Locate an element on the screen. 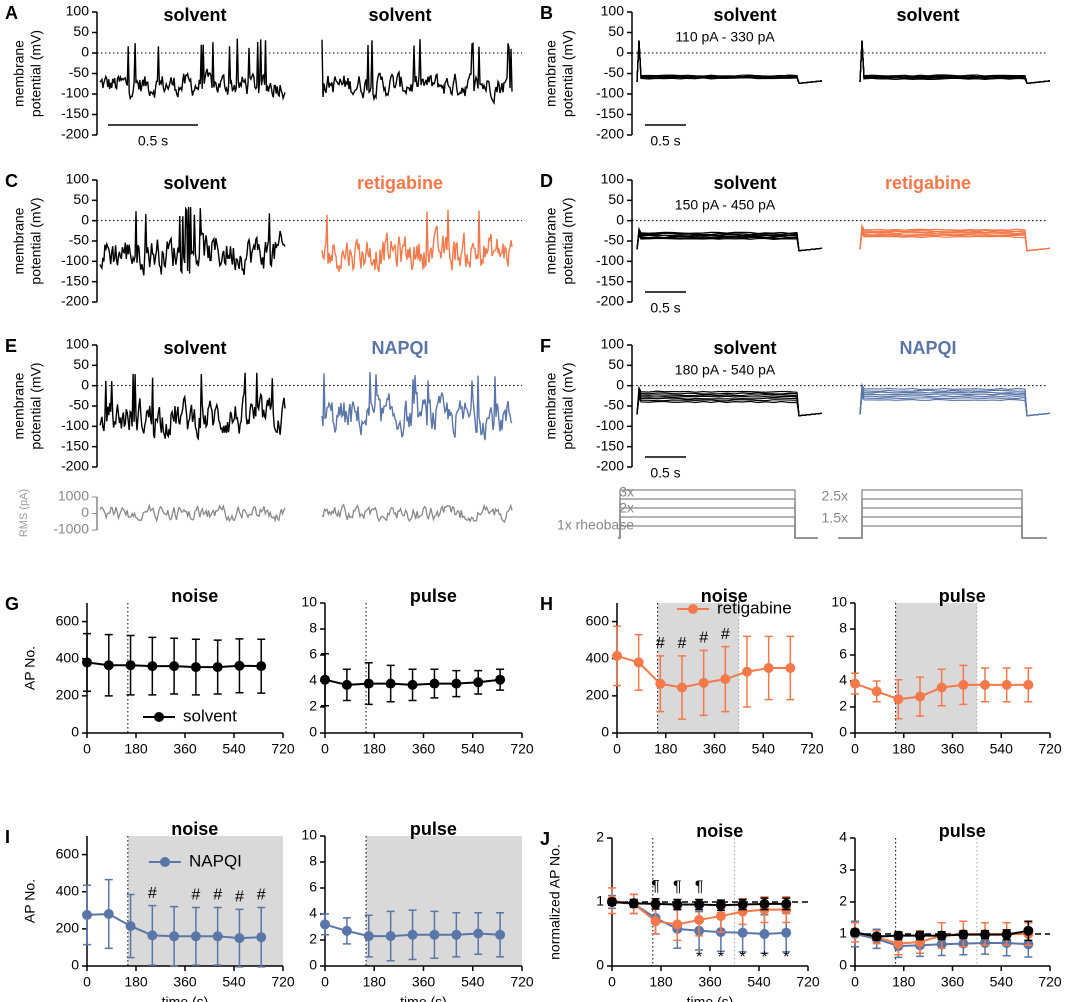 The width and height of the screenshot is (1065, 1002). x-tick-label: 540 is located at coordinates (234, 982).